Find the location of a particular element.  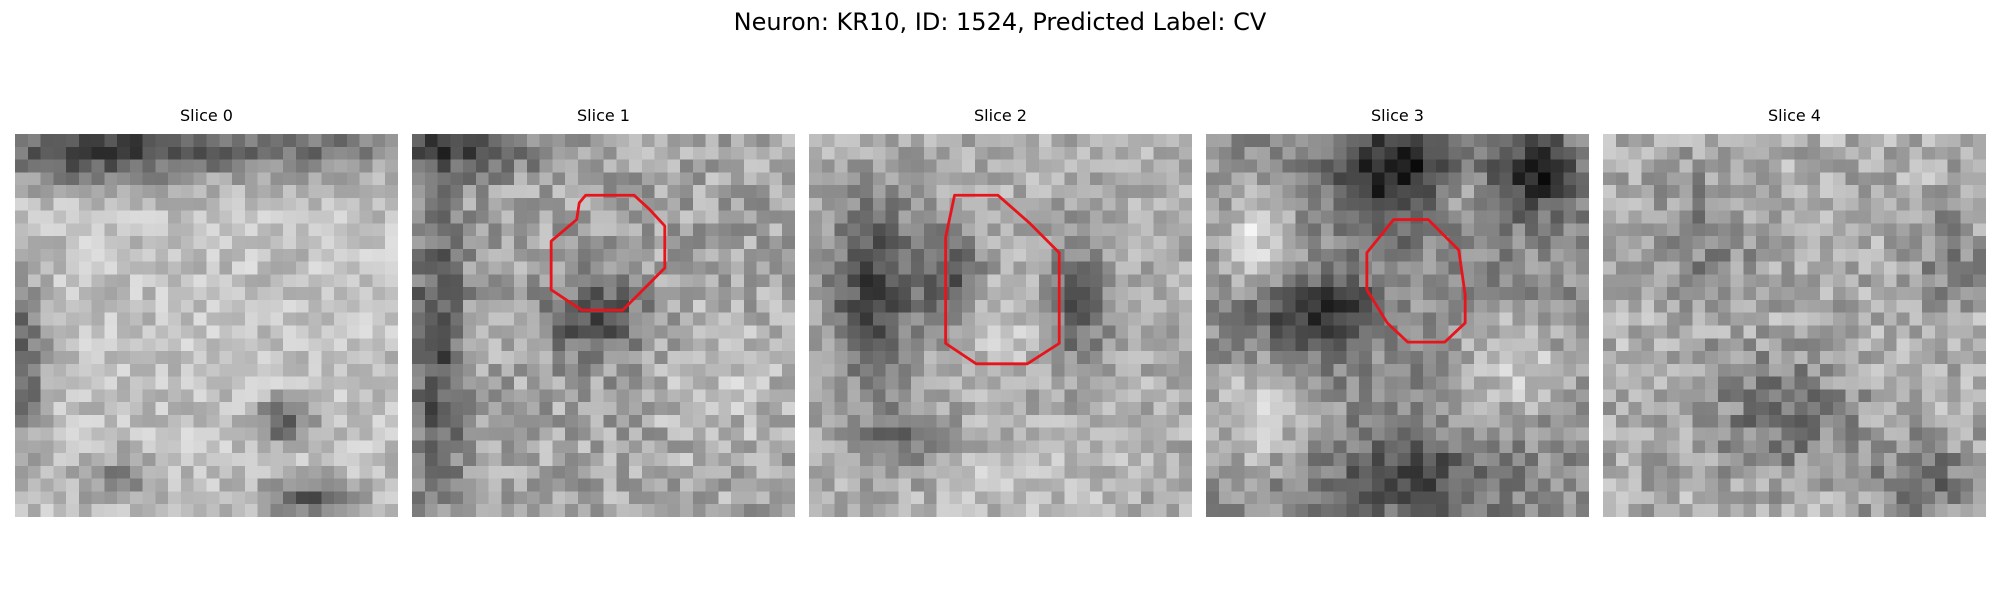

slice-panel-1: Slice 1 is located at coordinates (603, 312).